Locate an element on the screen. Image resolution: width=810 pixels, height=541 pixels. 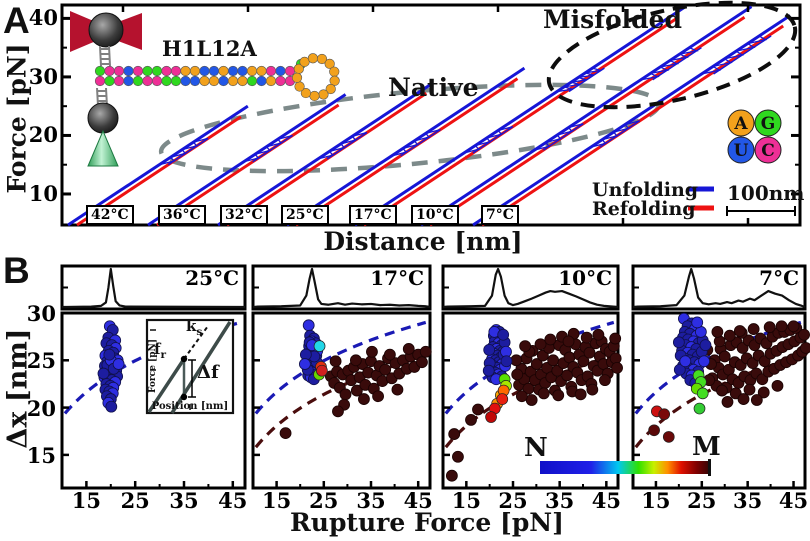
native-fit-curve is located at coordinates (340, 367).